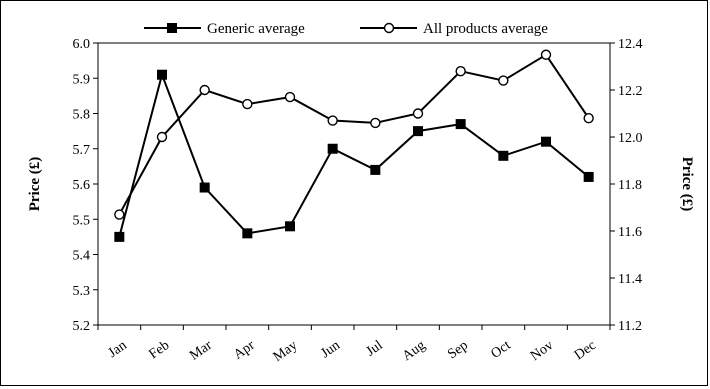 The height and width of the screenshot is (389, 710). What do you see at coordinates (82, 185) in the screenshot?
I see `left-tick-label: 5.6` at bounding box center [82, 185].